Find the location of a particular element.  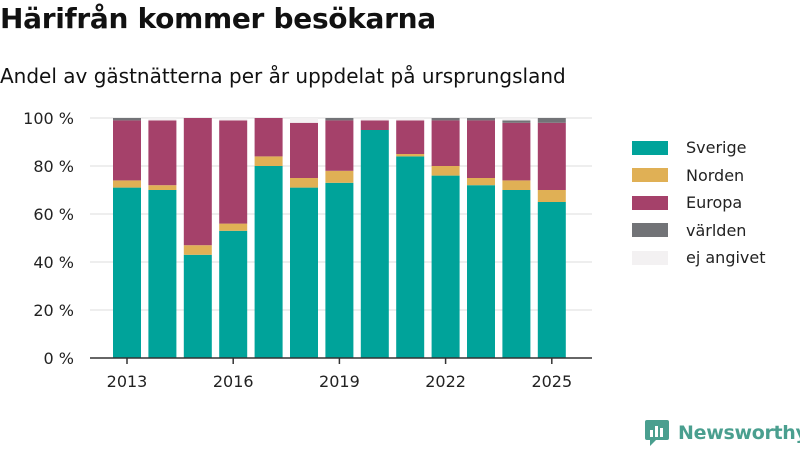

legend-item-norden: Norden is located at coordinates (699, 176).